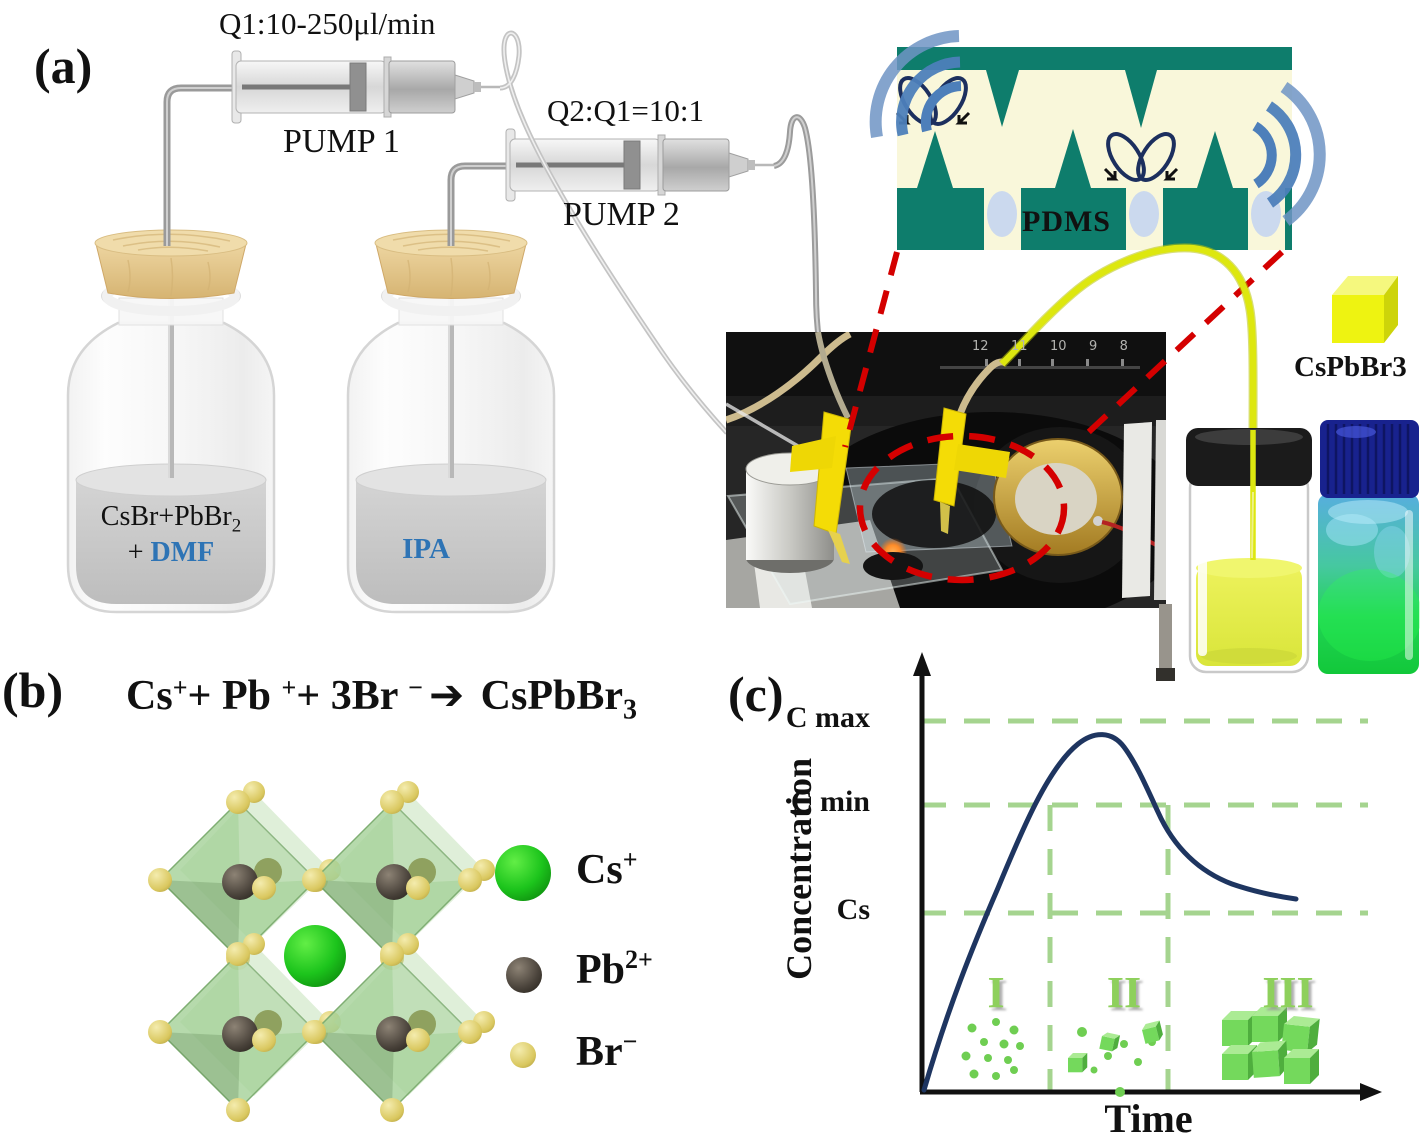 This screenshot has width=1420, height=1143. I want to click on pump1-label: PUMP 1, so click(341, 141).